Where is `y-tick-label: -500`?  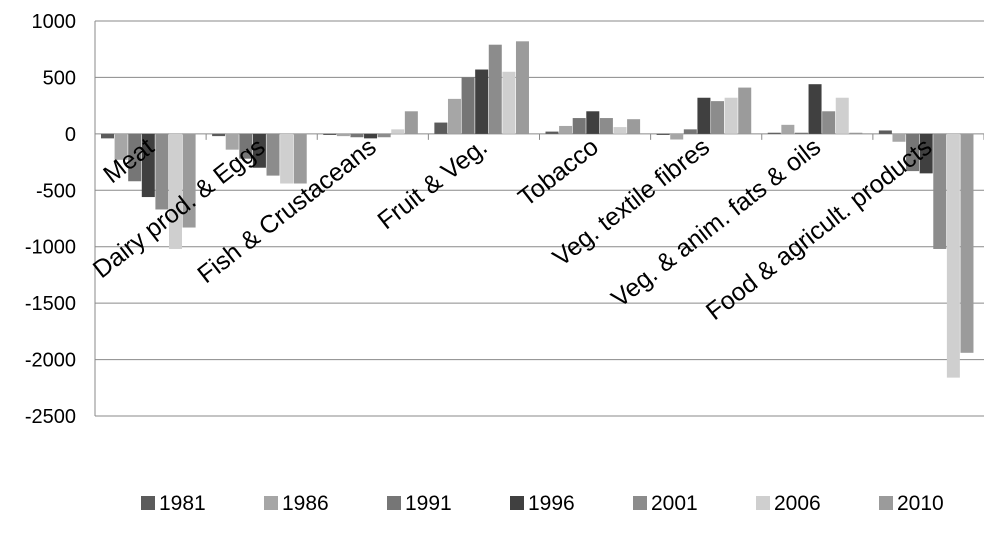 y-tick-label: -500 is located at coordinates (56, 191).